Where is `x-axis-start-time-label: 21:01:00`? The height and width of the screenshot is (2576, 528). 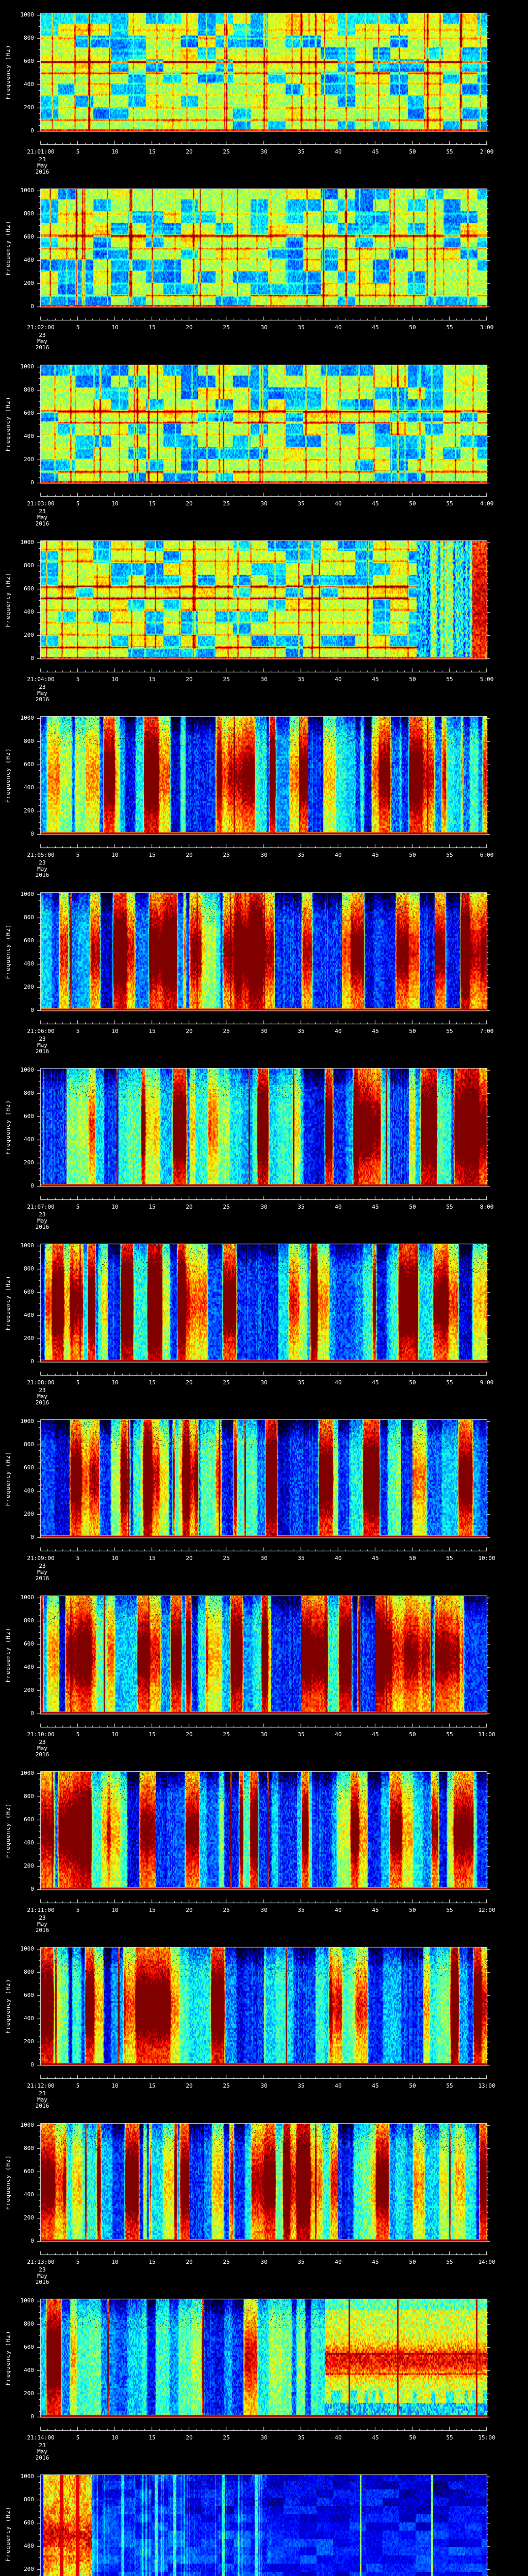
x-axis-start-time-label: 21:01:00 is located at coordinates (41, 151).